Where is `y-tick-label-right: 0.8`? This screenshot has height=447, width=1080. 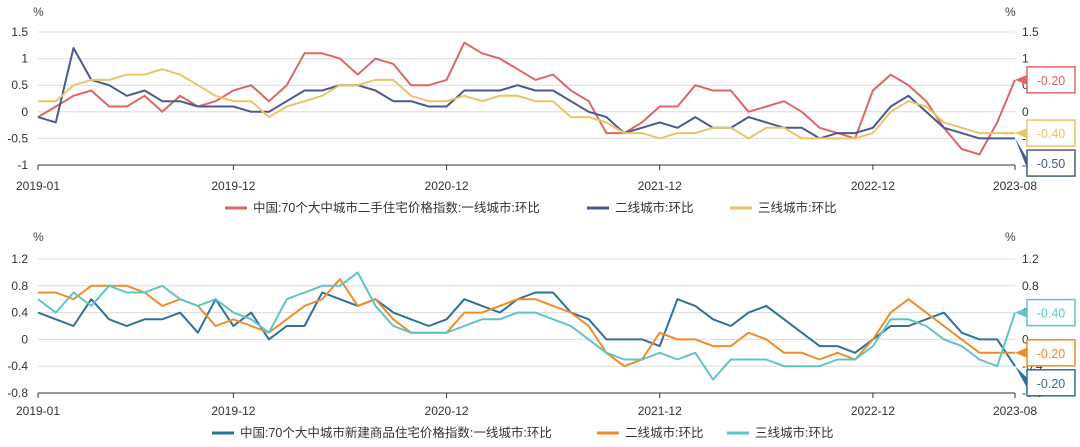 y-tick-label-right: 0.8 is located at coordinates (1030, 286).